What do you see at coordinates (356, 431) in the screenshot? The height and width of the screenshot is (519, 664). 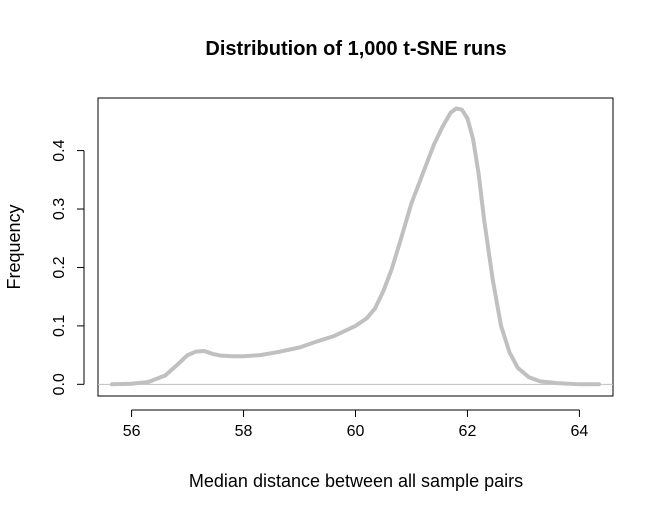 I see `x-tick-label: 60` at bounding box center [356, 431].